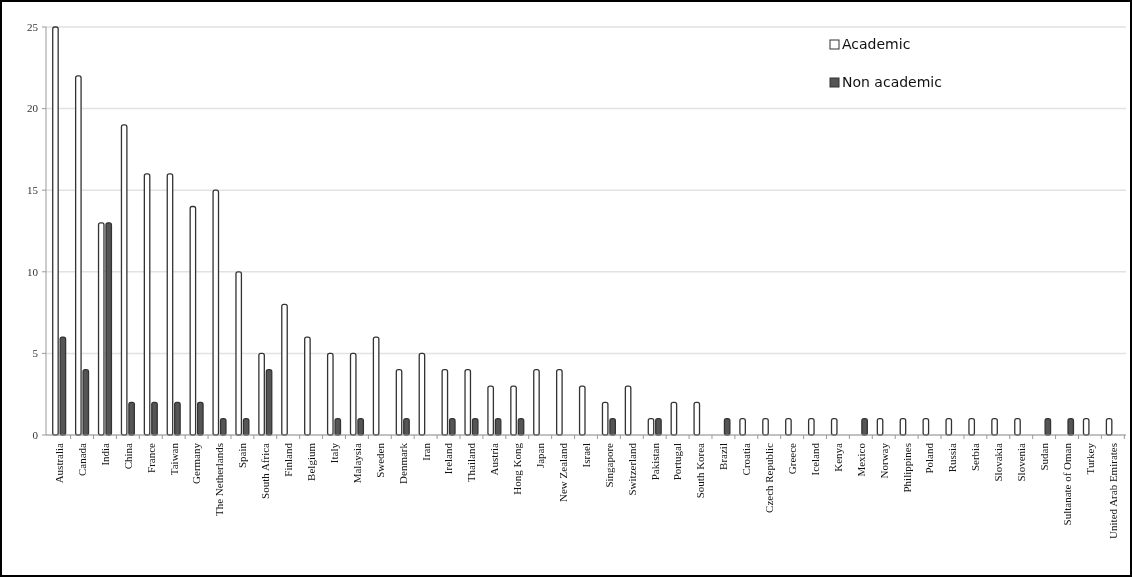  Describe the element at coordinates (837, 457) in the screenshot. I see `x-tick-label: Kenya` at that location.